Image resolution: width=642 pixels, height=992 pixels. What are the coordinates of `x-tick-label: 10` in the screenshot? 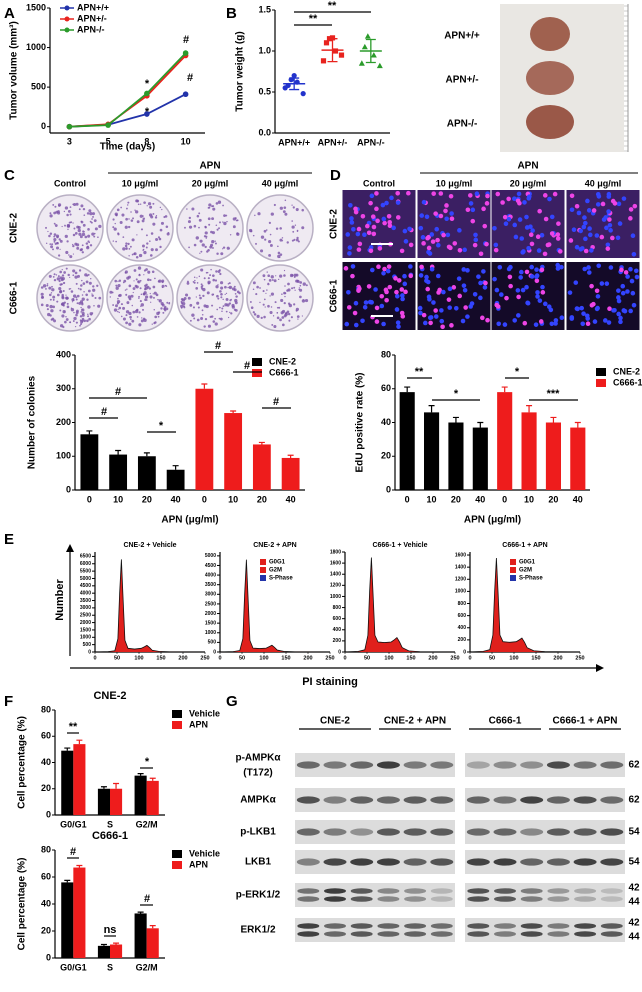 It's located at (118, 499).